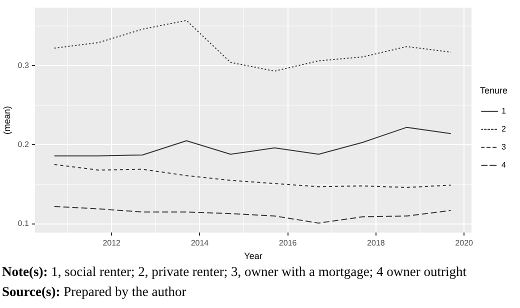 Image resolution: width=520 pixels, height=308 pixels. What do you see at coordinates (504, 129) in the screenshot?
I see `legend-label: 2` at bounding box center [504, 129].